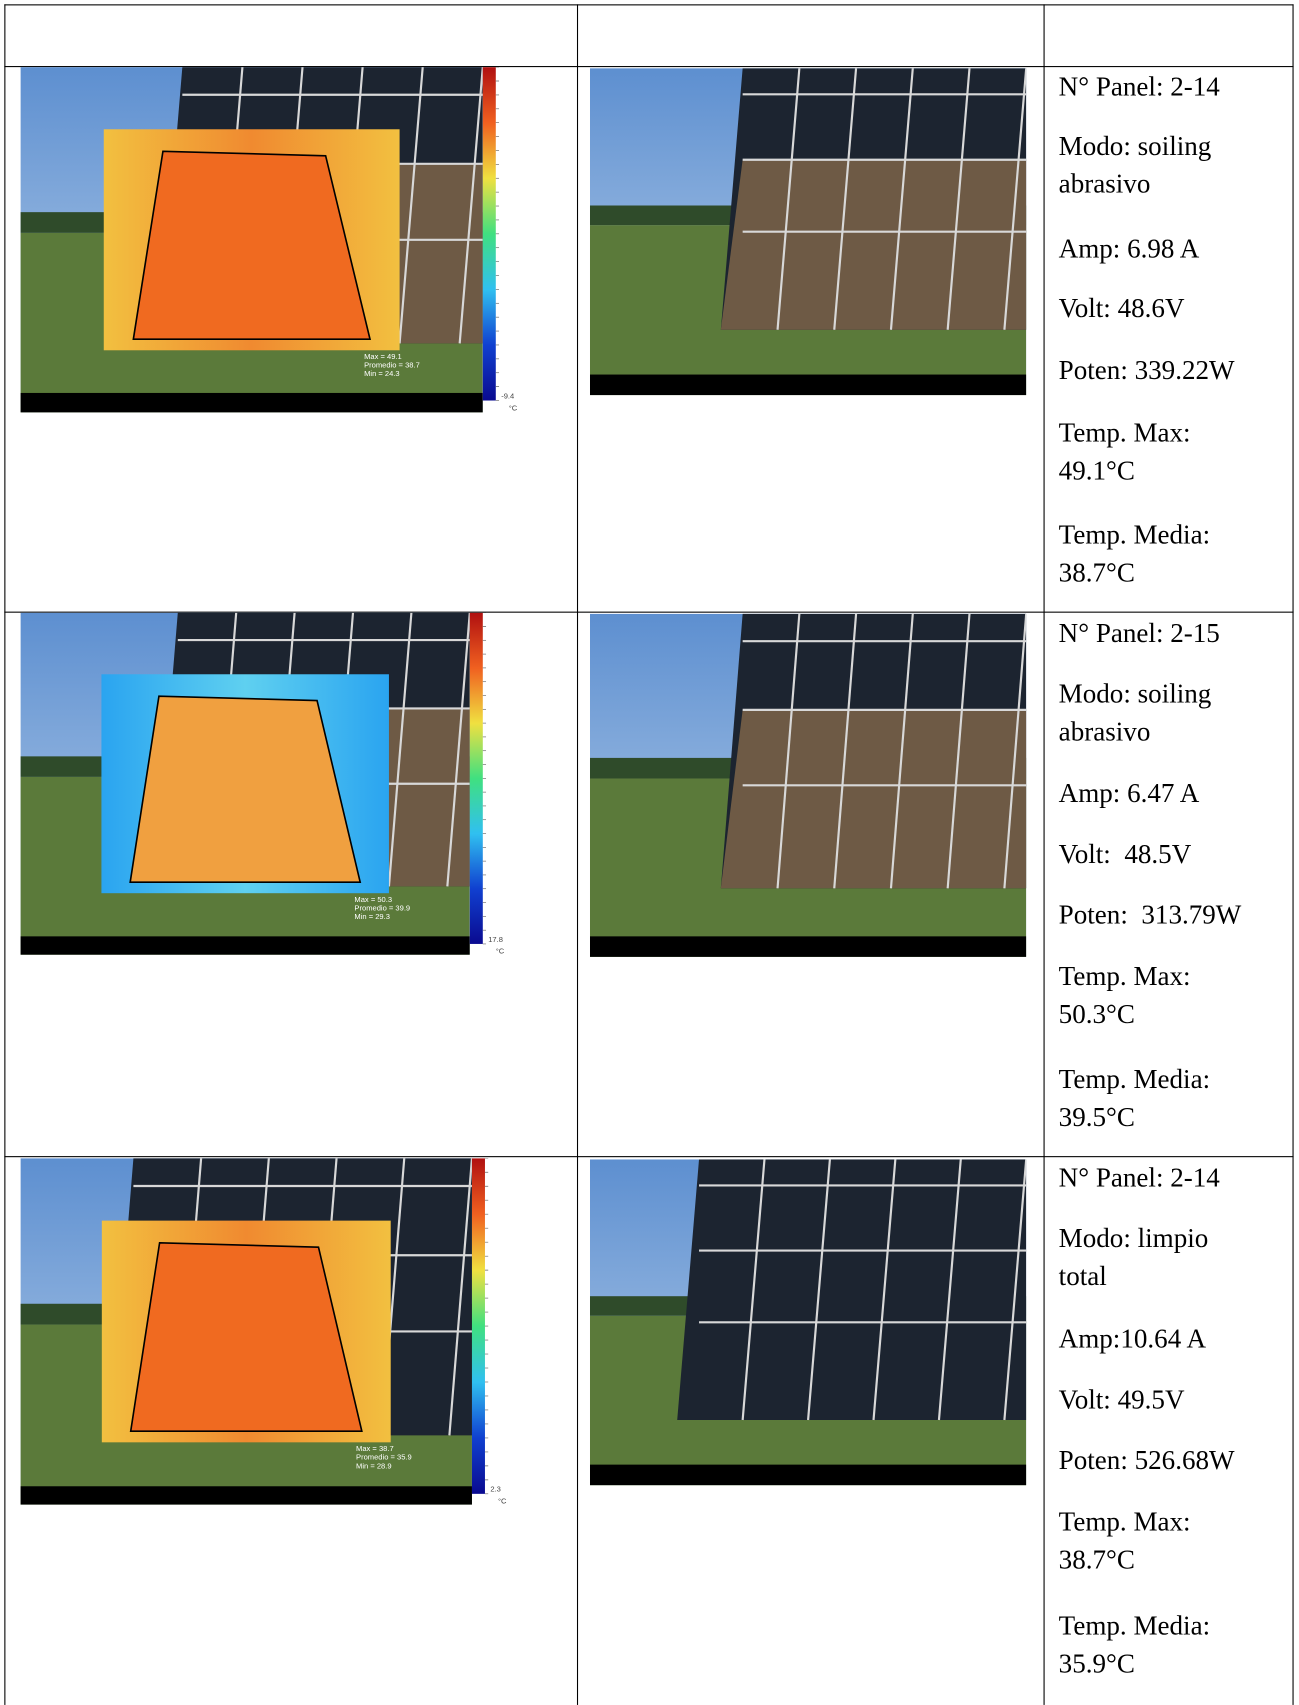 The image size is (1299, 1705). I want to click on info-line: Poten: 526.68W, so click(1146, 1461).